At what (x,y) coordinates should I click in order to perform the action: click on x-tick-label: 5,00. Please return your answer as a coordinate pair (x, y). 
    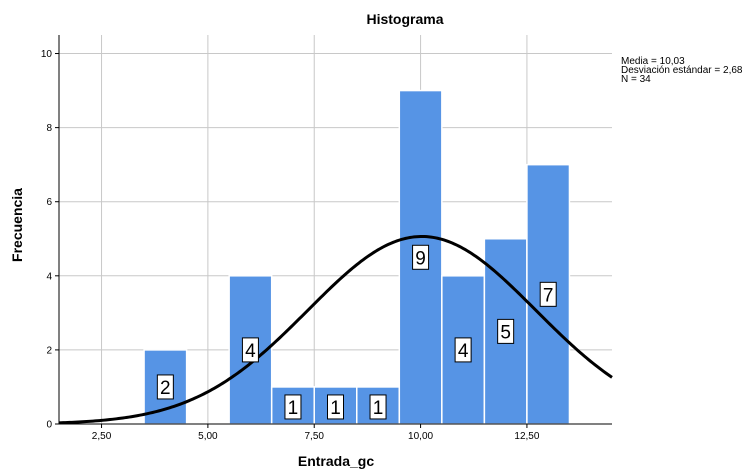
    Looking at the image, I should click on (208, 436).